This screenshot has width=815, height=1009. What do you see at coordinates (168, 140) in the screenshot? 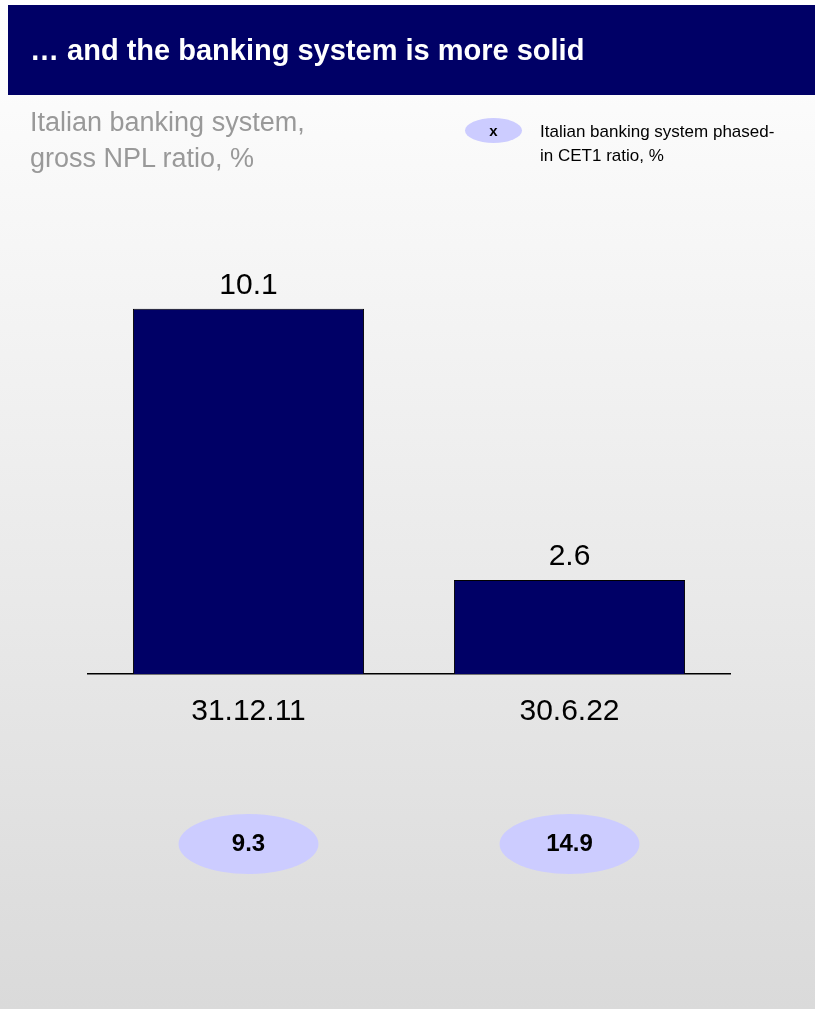
I see `chart-subtitle: Italian banking system, gross NPL ratio, %` at bounding box center [168, 140].